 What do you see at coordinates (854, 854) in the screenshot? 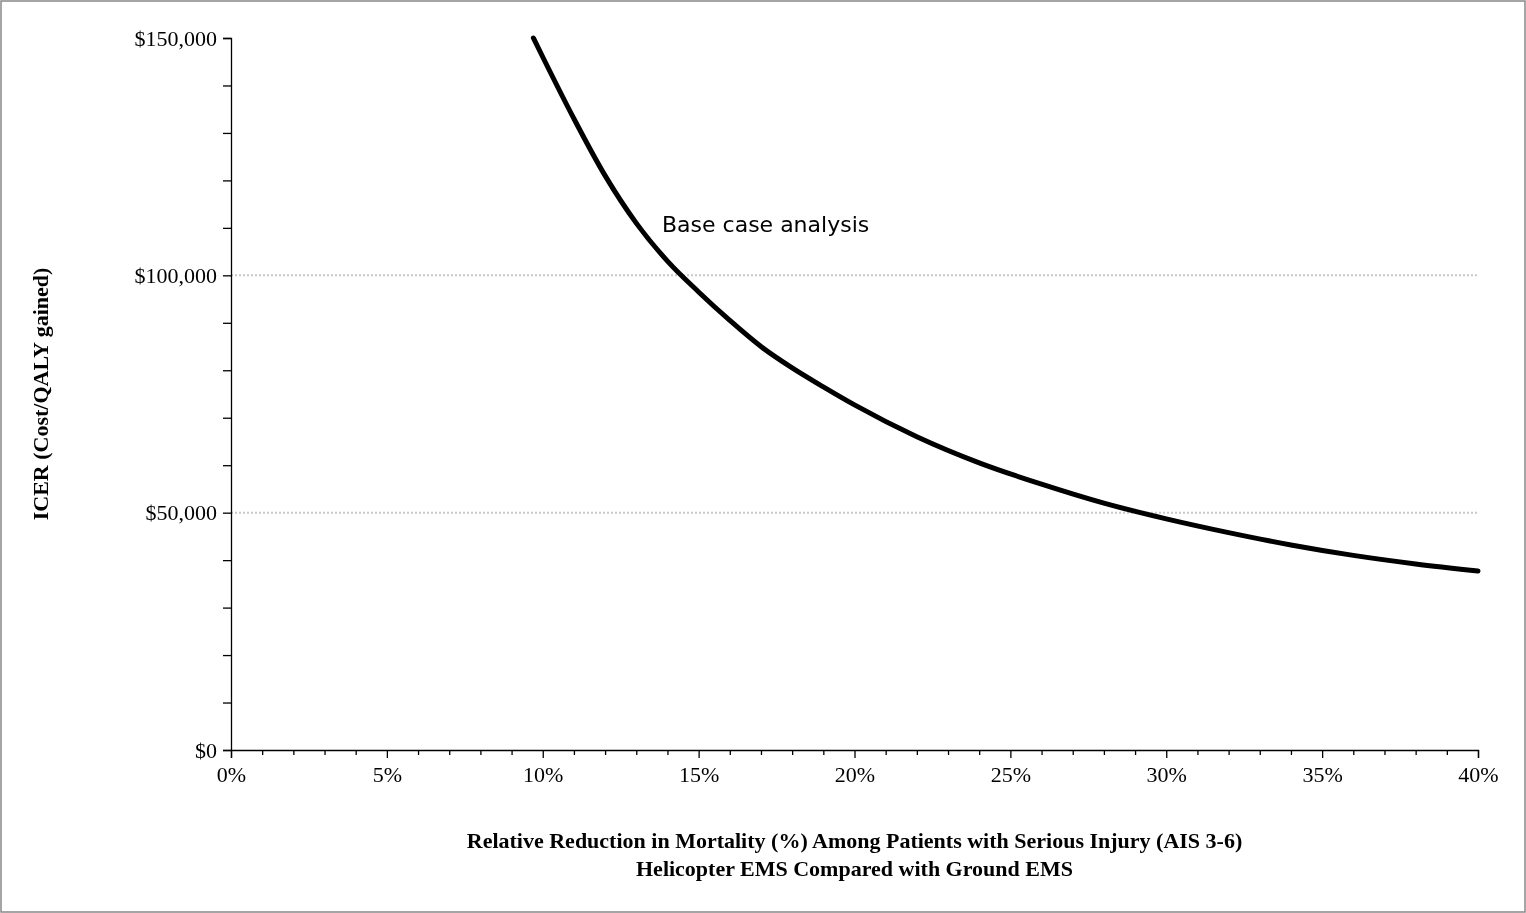
I see `x-axis-title: Relative Reduction in Mortality (%) Among Patients with Serious Injury (AIS 3-6) Helicopter EMS Compared with Ground EMS` at bounding box center [854, 854].